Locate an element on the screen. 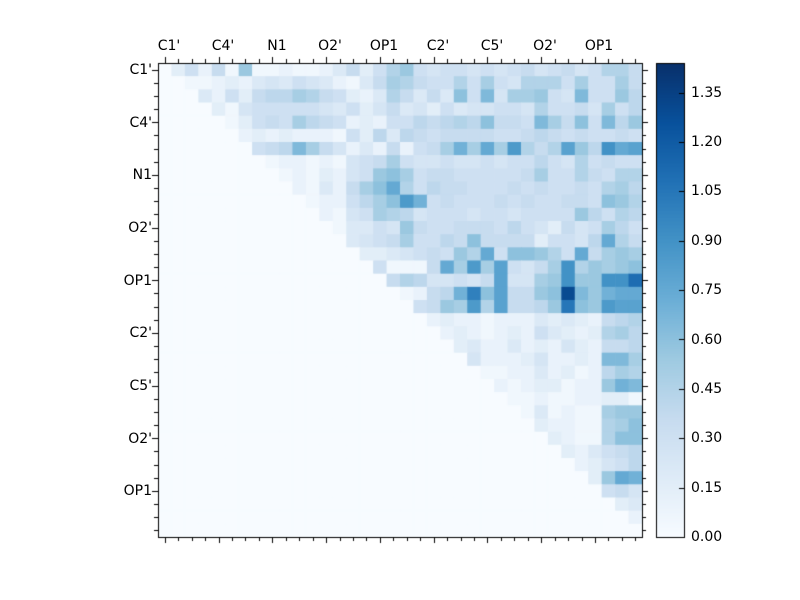  colorbar-tick-label: 0.45 is located at coordinates (707, 389).